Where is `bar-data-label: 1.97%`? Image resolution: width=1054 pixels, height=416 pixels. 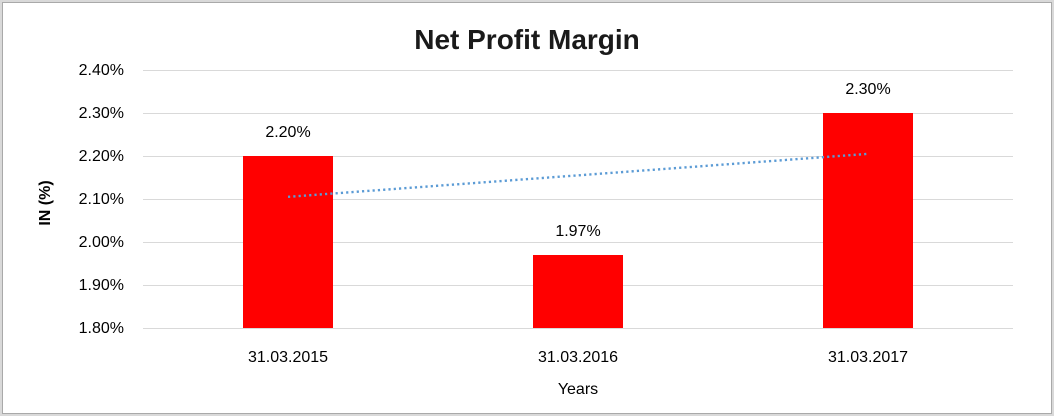
bar-data-label: 1.97% is located at coordinates (578, 231).